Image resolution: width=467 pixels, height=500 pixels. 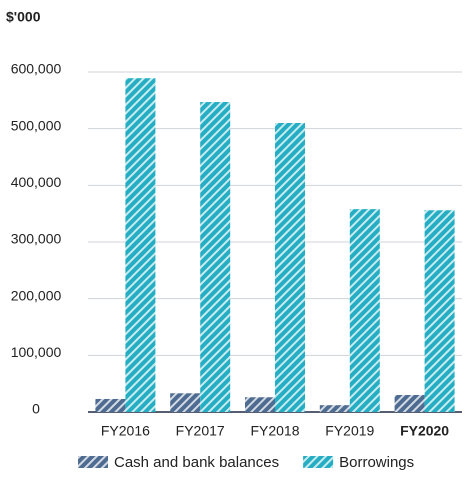 What do you see at coordinates (36, 295) in the screenshot?
I see `y-tick-label: 200,000` at bounding box center [36, 295].